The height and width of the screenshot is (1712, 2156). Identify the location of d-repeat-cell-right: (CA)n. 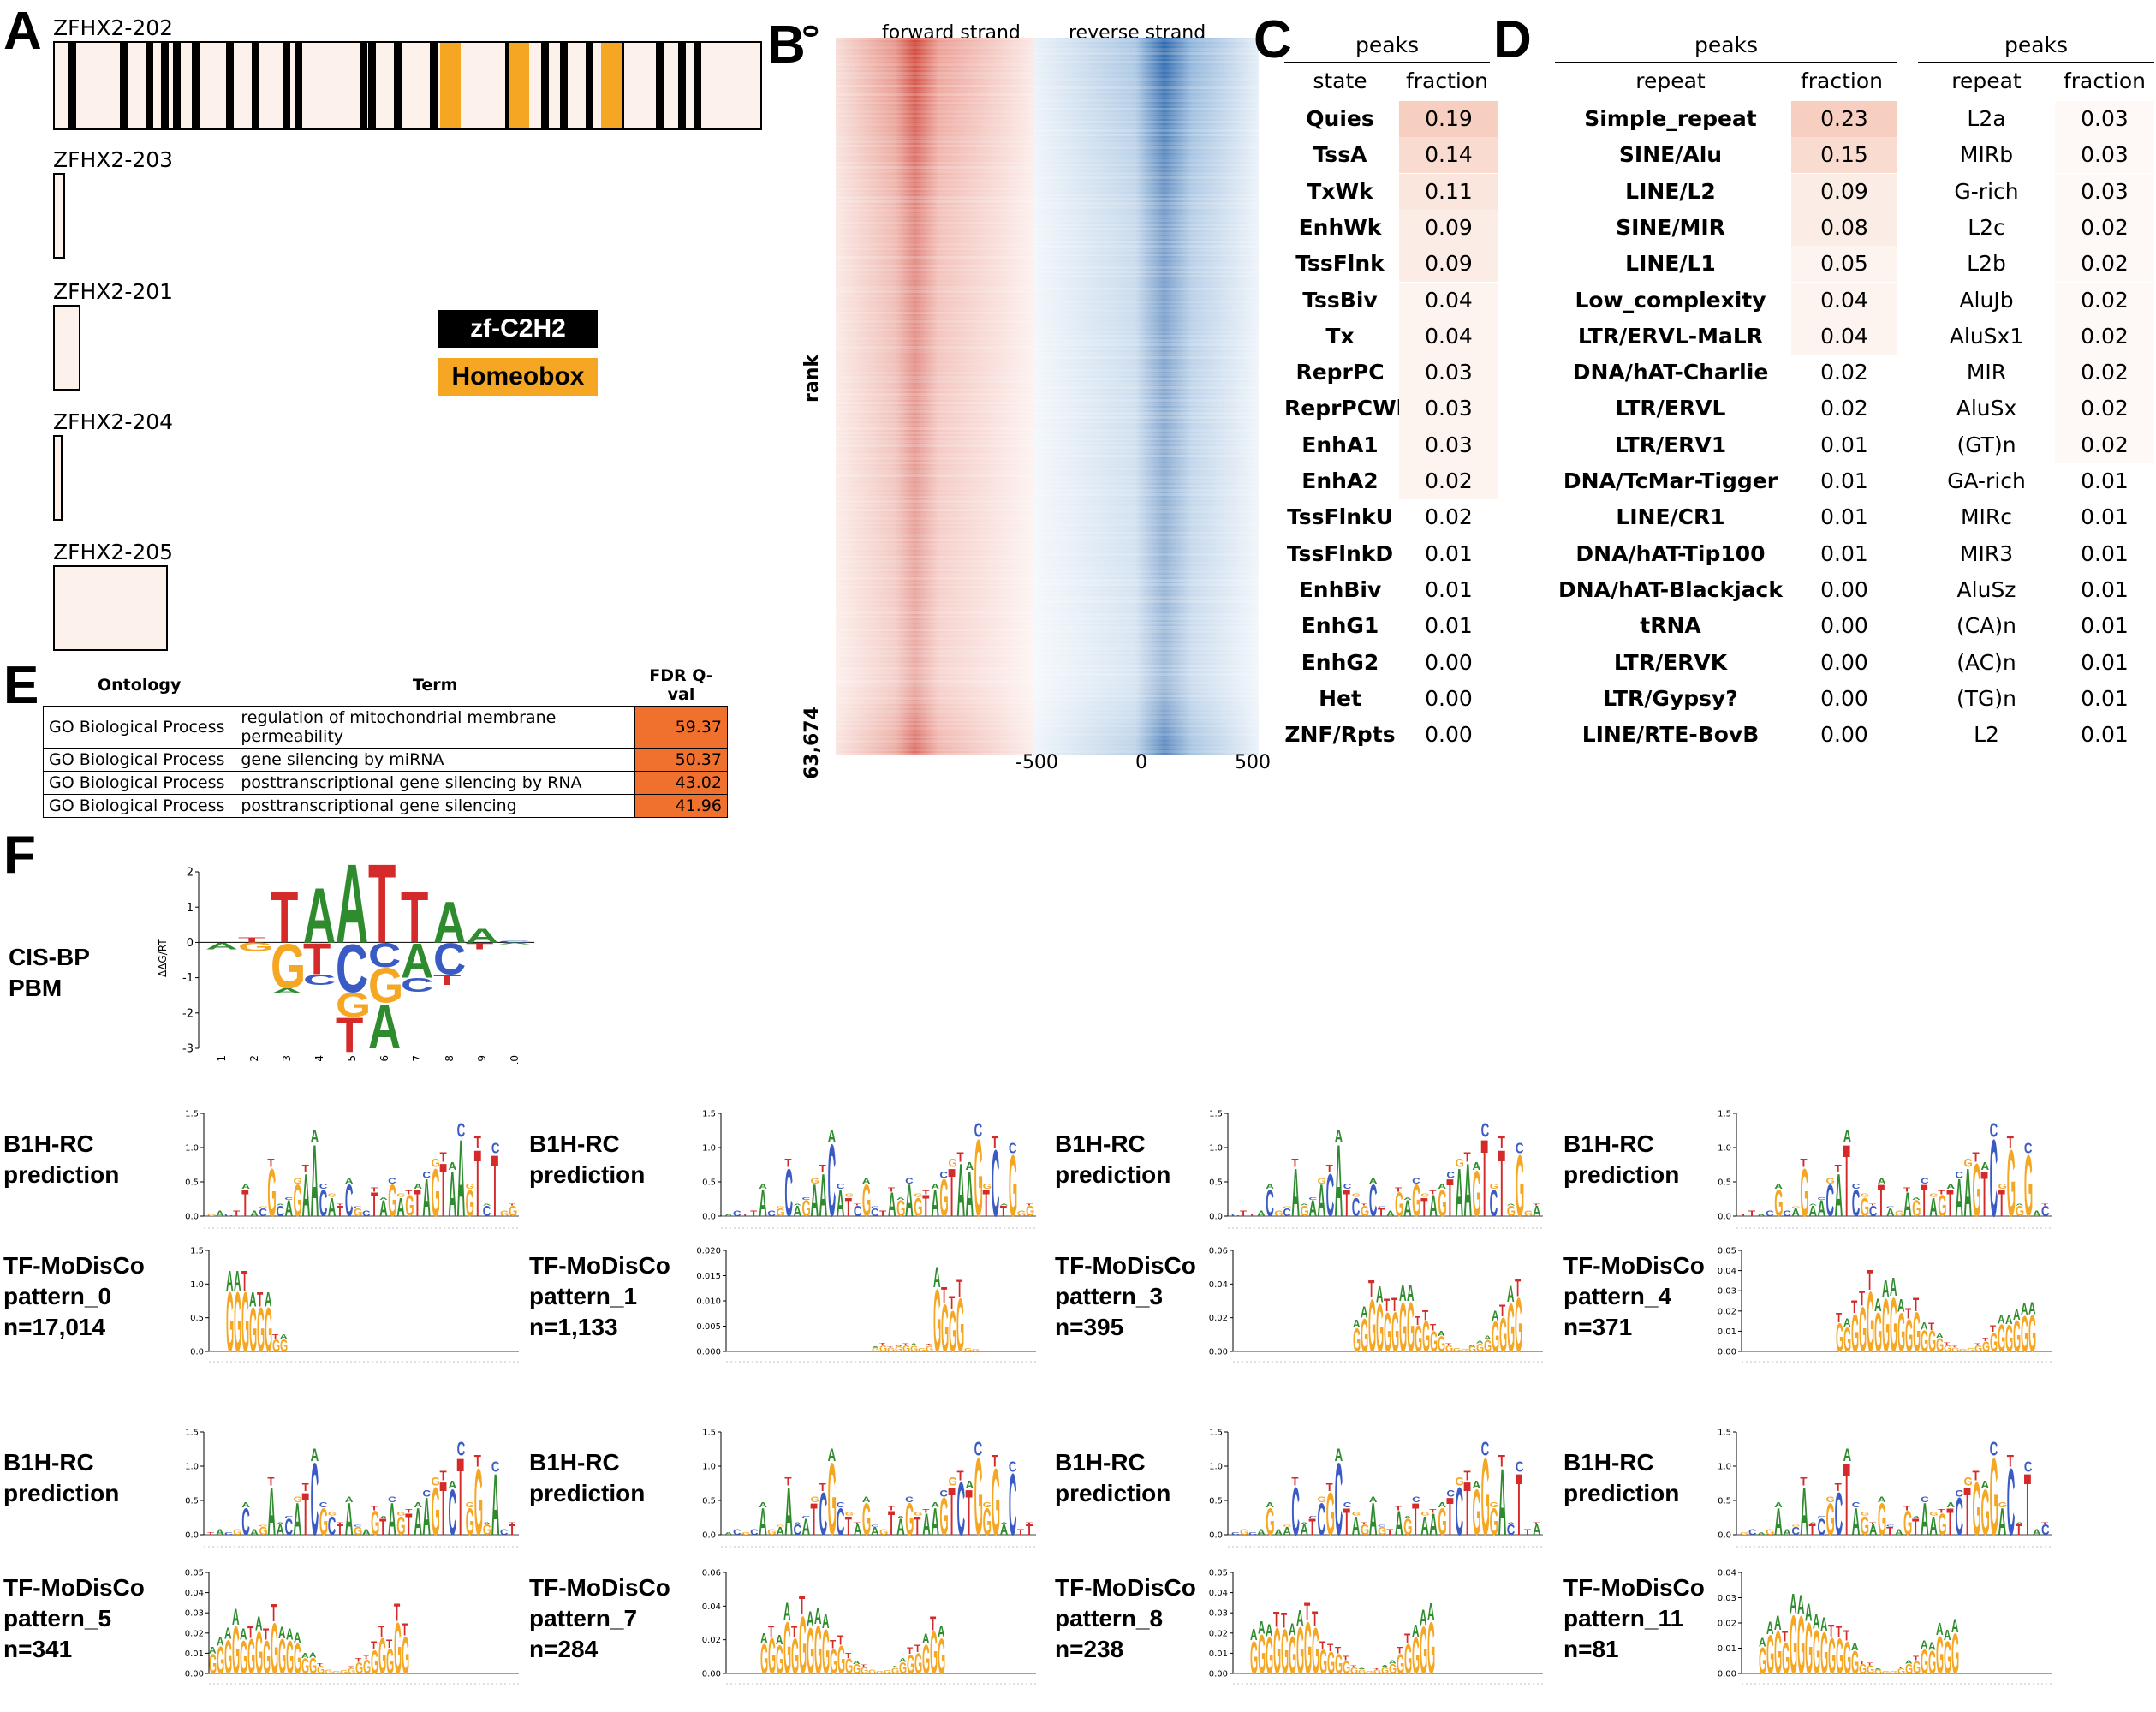
(1986, 626).